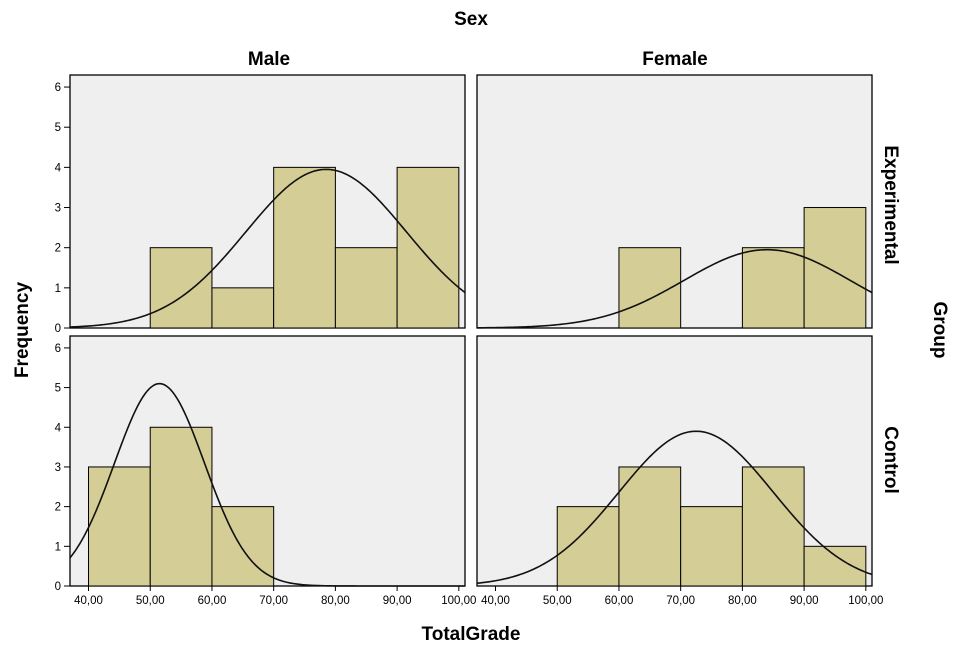 The image size is (958, 647). I want to click on row-variable-label: Group, so click(939, 330).